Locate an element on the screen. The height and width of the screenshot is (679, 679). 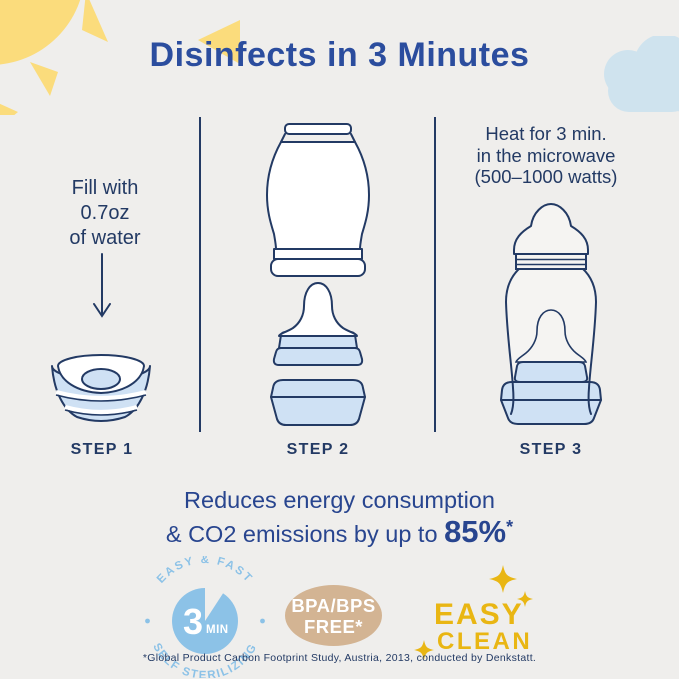
page-title: Disinfects in 3 Minutes is located at coordinates (339, 55).